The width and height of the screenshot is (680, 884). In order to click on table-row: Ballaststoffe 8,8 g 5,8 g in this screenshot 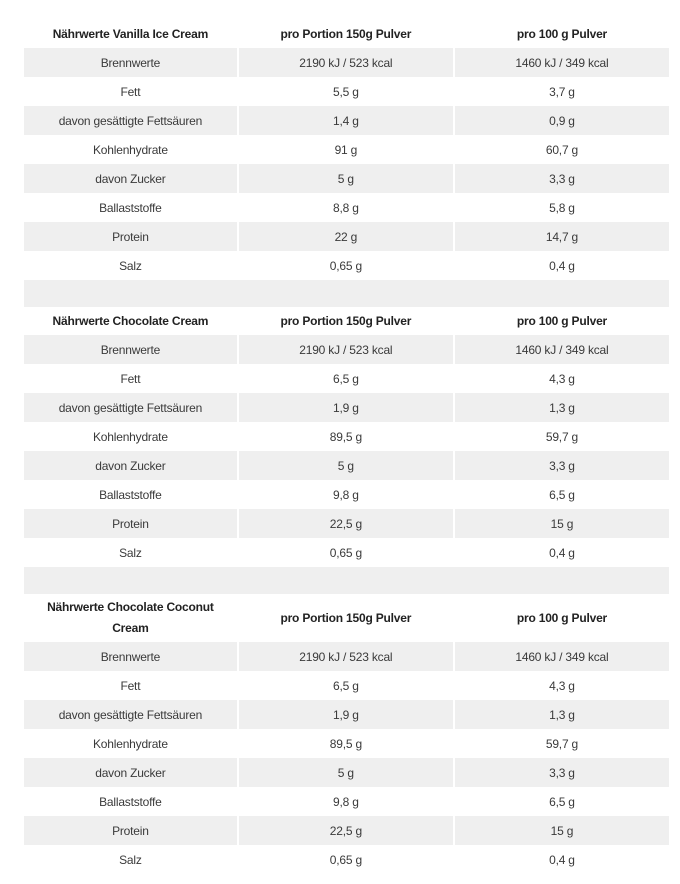, I will do `click(346, 207)`.